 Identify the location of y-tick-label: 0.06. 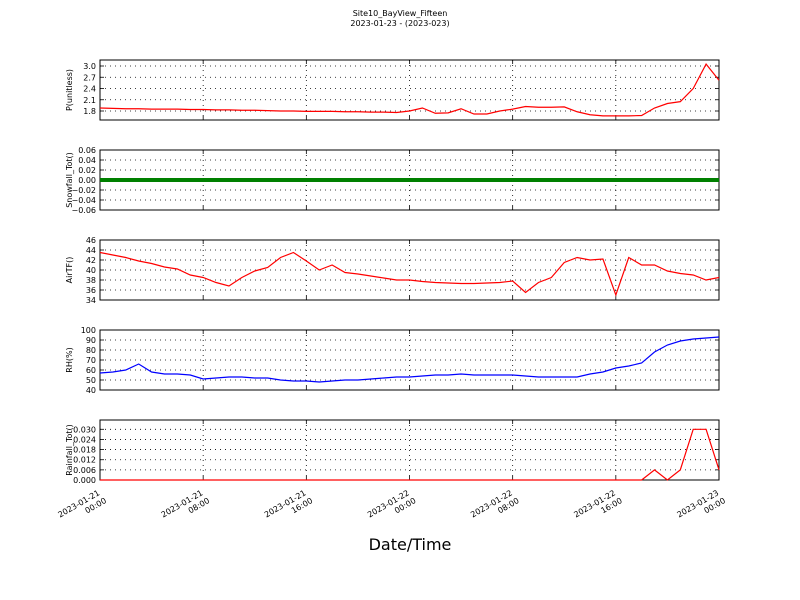
(87, 150).